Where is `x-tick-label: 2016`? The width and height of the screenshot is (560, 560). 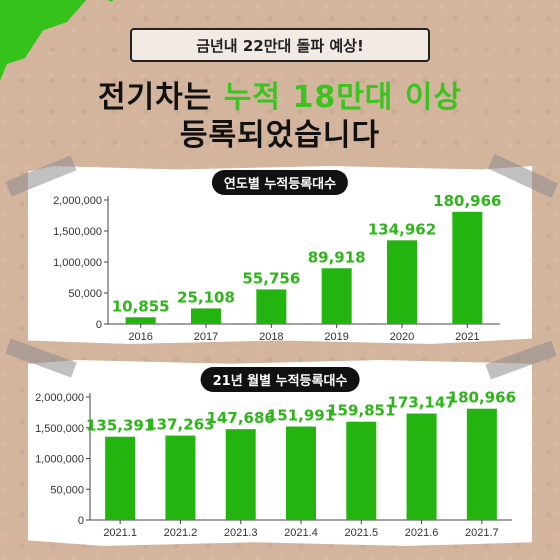
x-tick-label: 2016 is located at coordinates (140, 337).